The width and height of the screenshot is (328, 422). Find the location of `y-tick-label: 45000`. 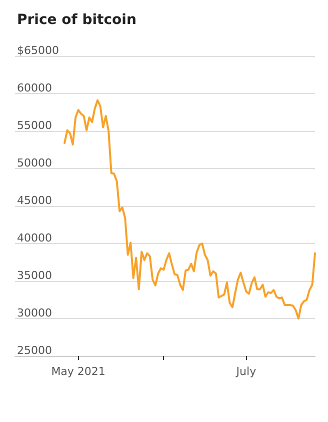

y-tick-label: 45000 is located at coordinates (34, 200).